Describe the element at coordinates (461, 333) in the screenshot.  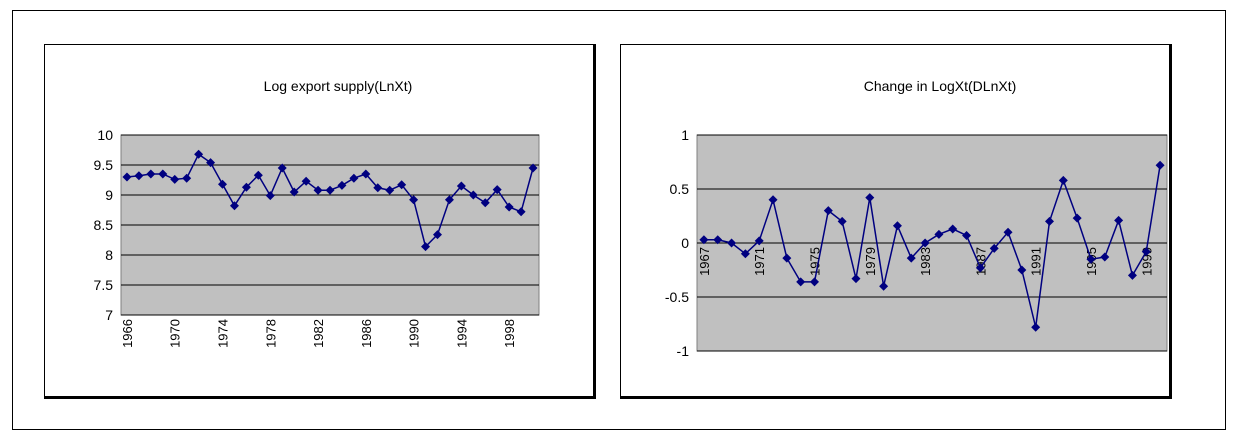
I see `x-tick-label: 1994` at that location.